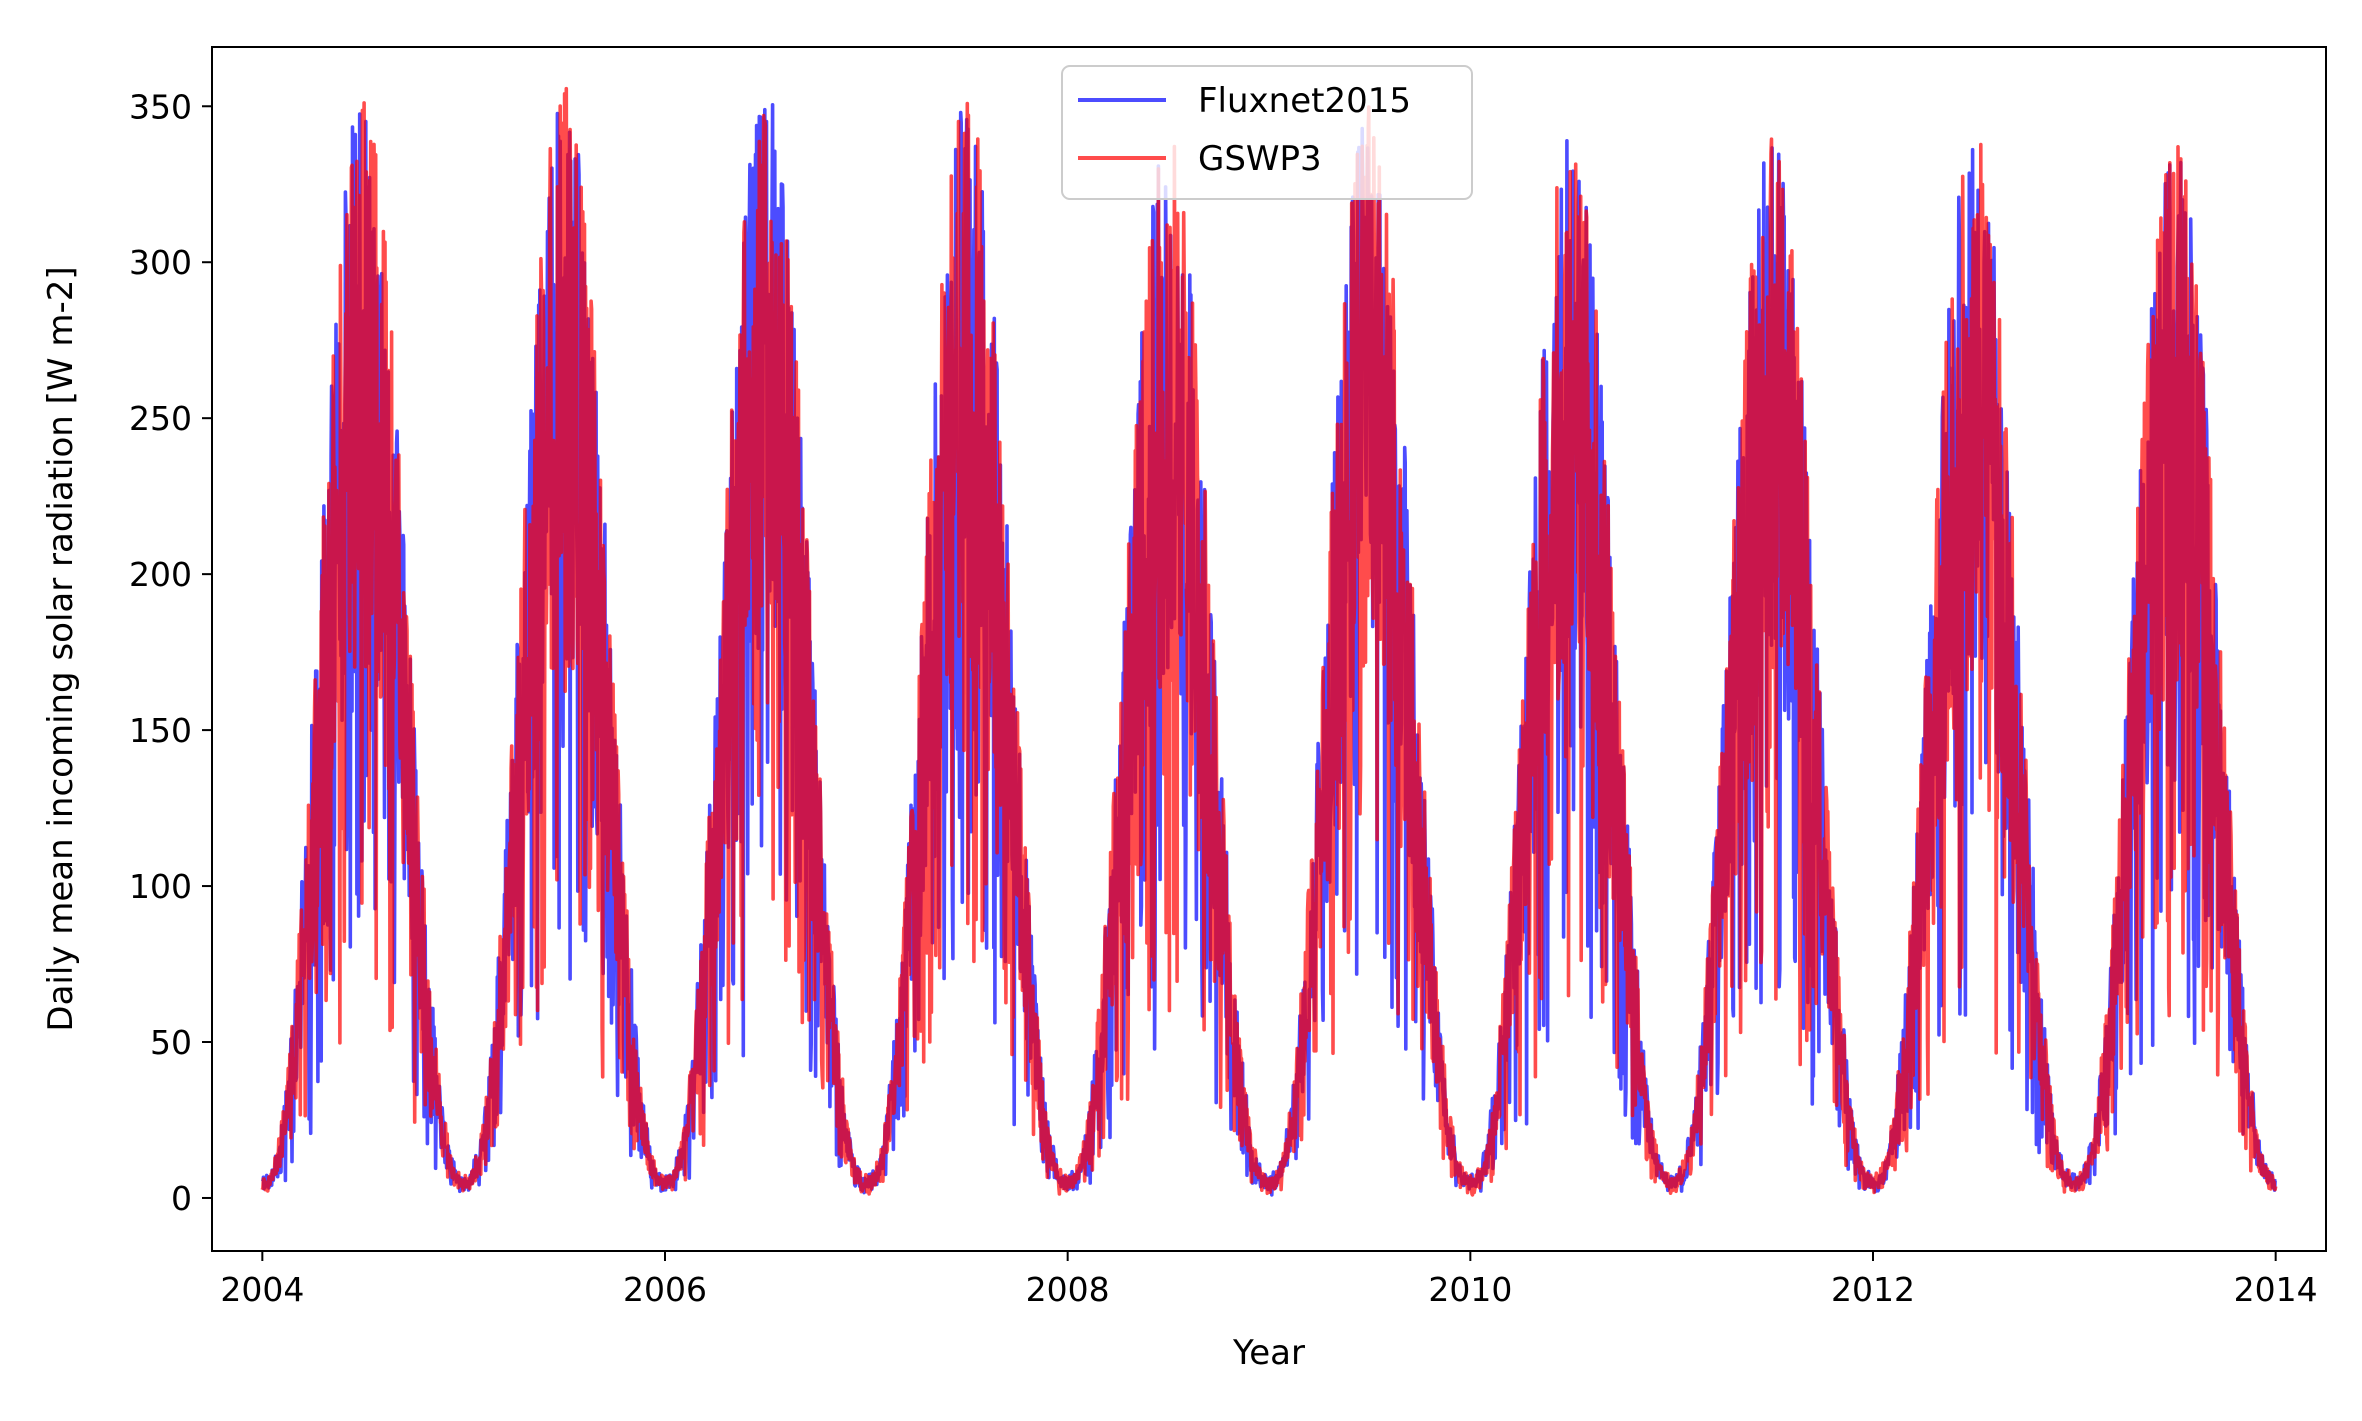 The height and width of the screenshot is (1421, 2362). Describe the element at coordinates (170, 652) in the screenshot. I see `y-axis: 0 50 100 150 200 250 300 350` at that location.